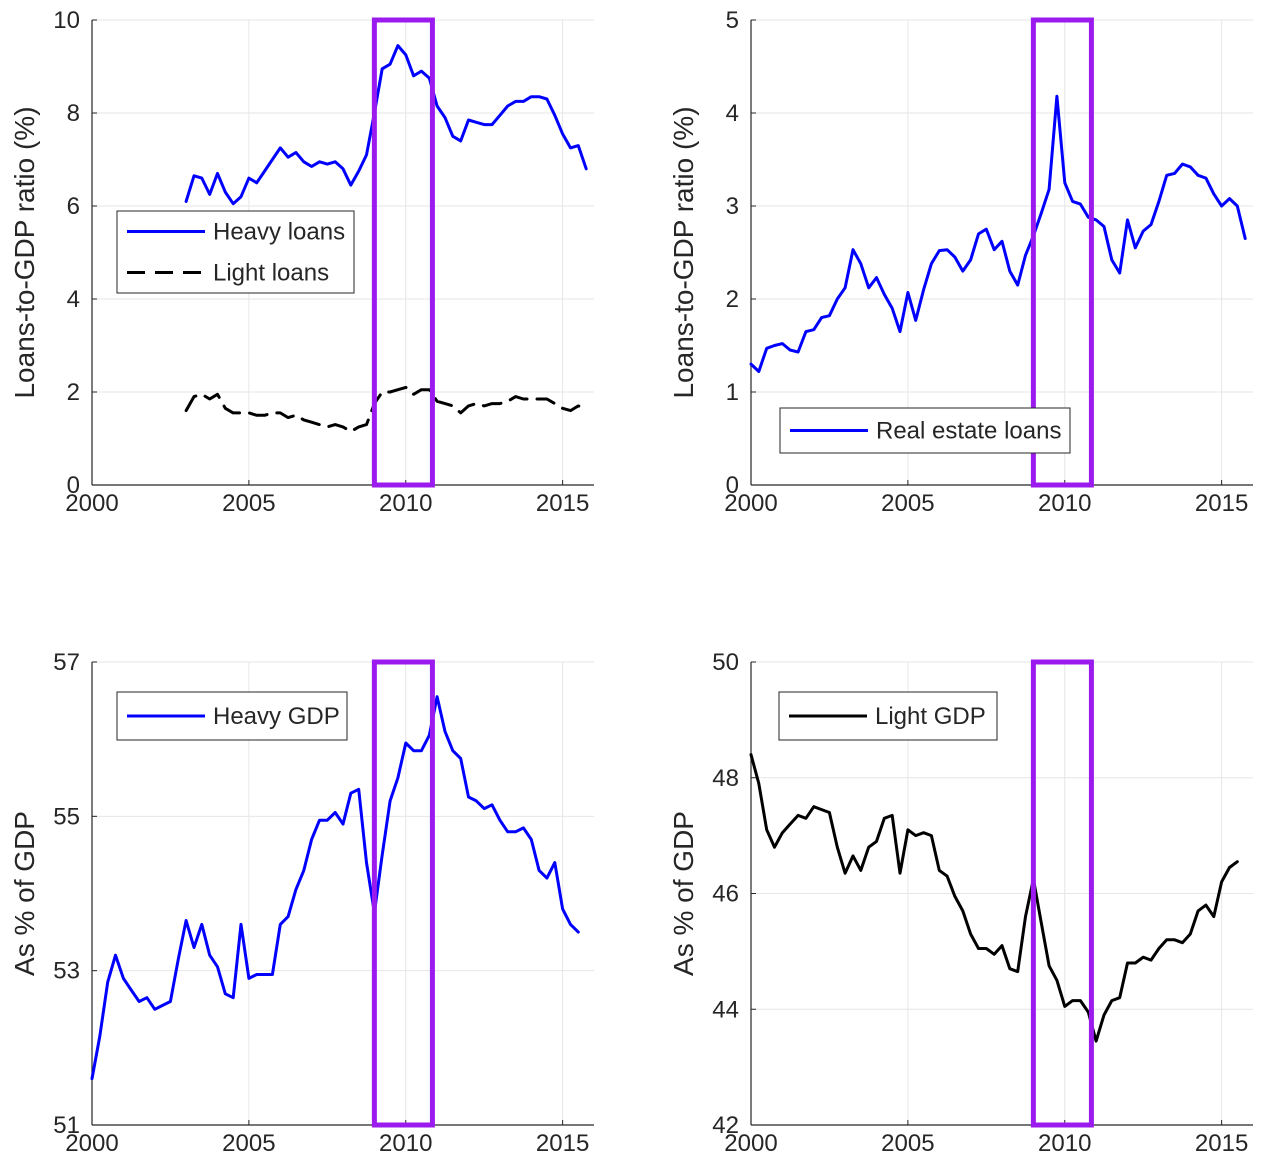 Image resolution: width=1265 pixels, height=1176 pixels. Describe the element at coordinates (66, 20) in the screenshot. I see `y-tick-label: 10` at that location.